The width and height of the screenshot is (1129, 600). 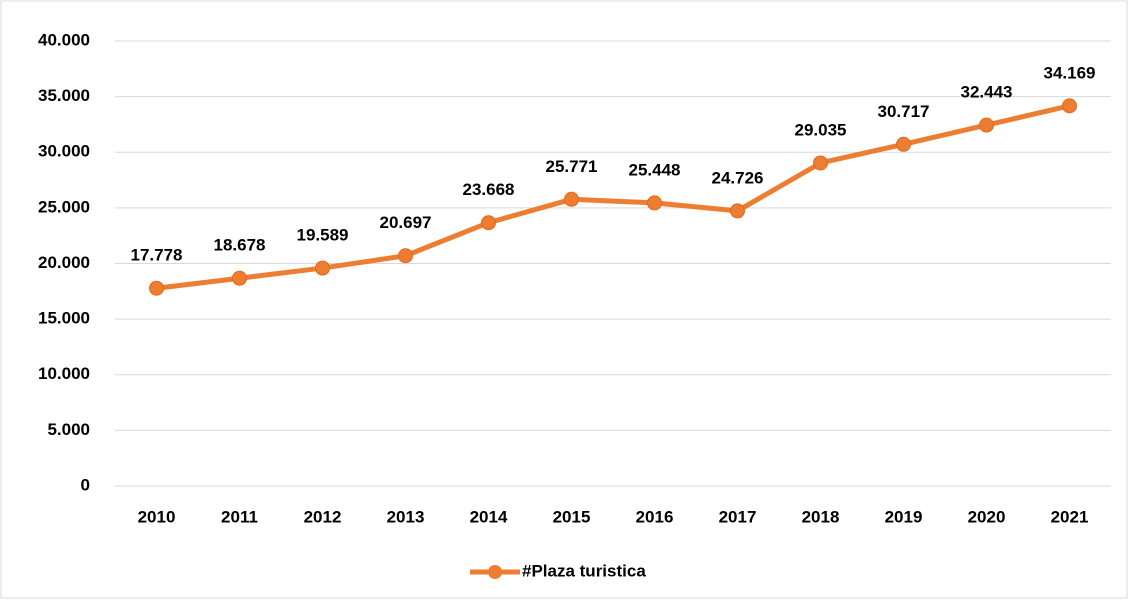 I want to click on x-tick-label: 2016, so click(x=655, y=516).